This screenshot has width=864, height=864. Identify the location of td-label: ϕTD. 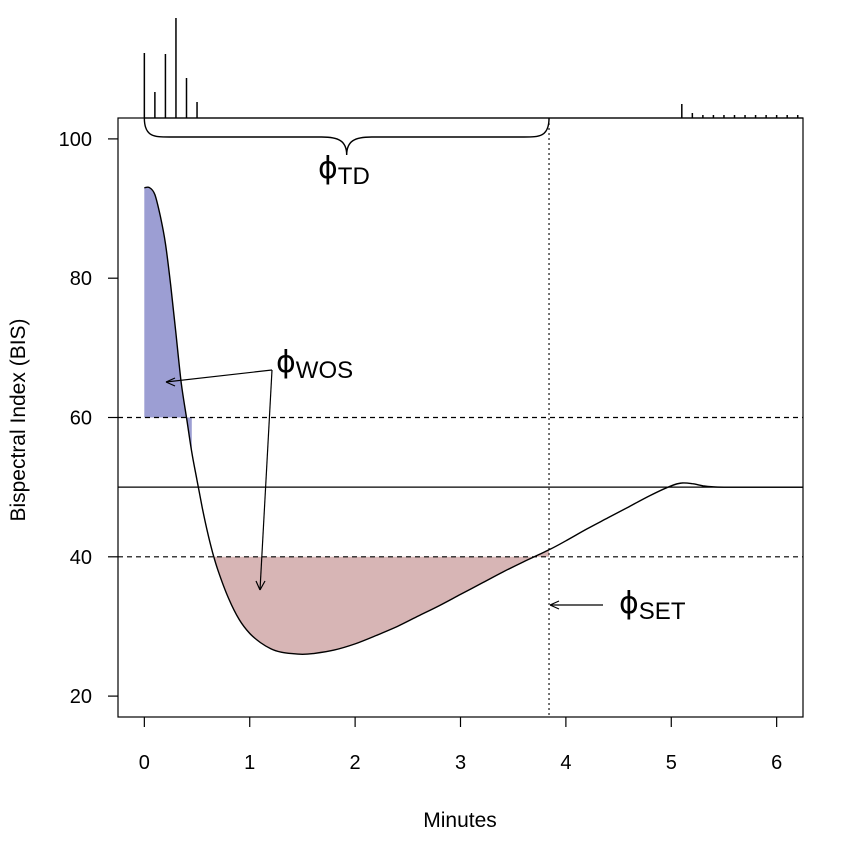
(344, 170).